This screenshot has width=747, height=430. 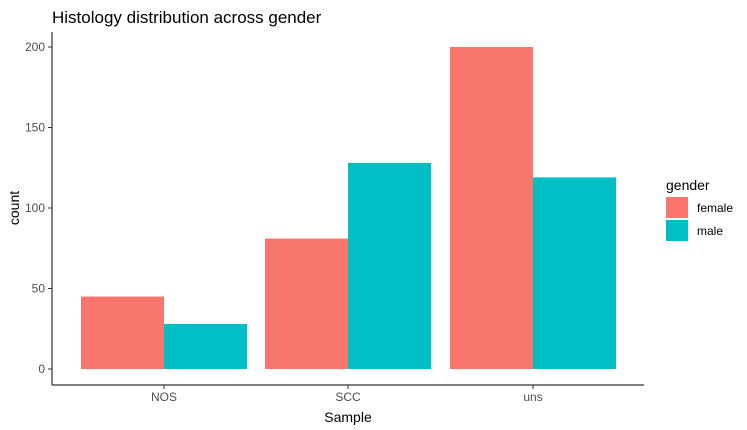 I want to click on x-tick-label-uns: uns, so click(x=532, y=397).